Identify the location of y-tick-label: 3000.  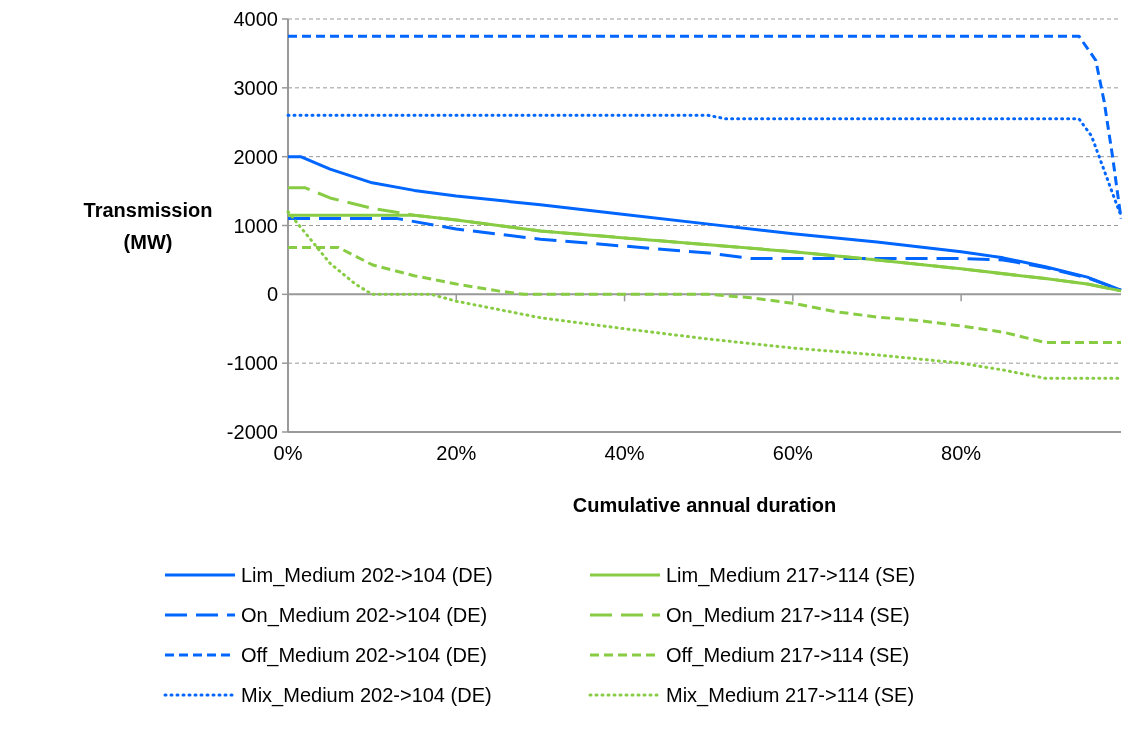
(255, 87).